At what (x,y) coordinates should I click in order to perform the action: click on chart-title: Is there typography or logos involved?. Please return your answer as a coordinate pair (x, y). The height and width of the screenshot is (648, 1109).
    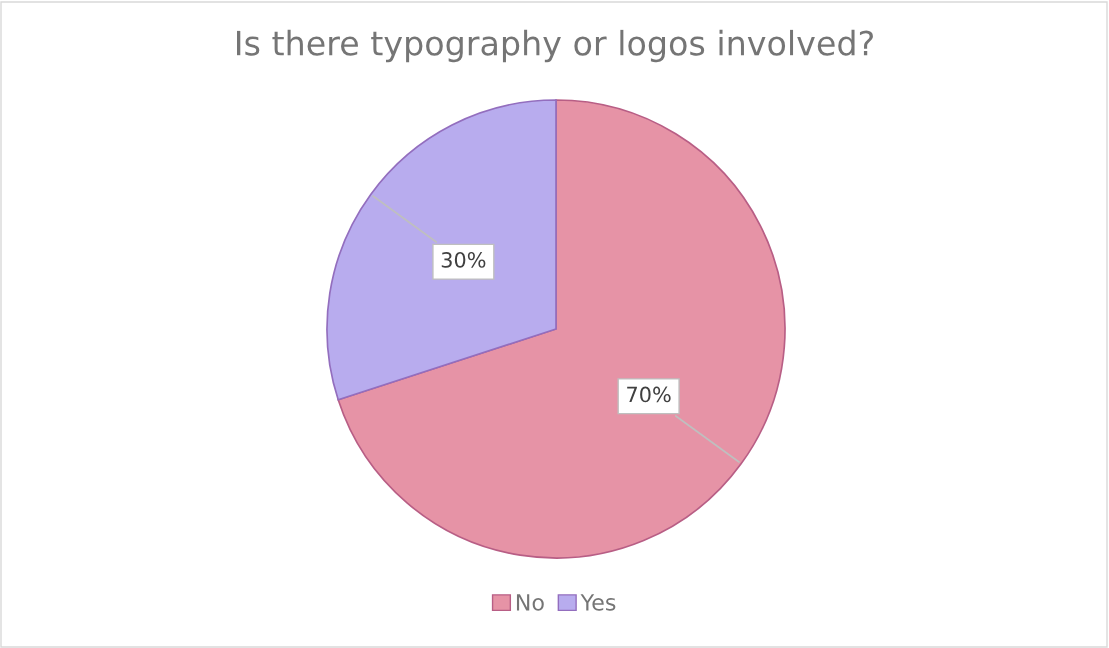
    Looking at the image, I should click on (555, 46).